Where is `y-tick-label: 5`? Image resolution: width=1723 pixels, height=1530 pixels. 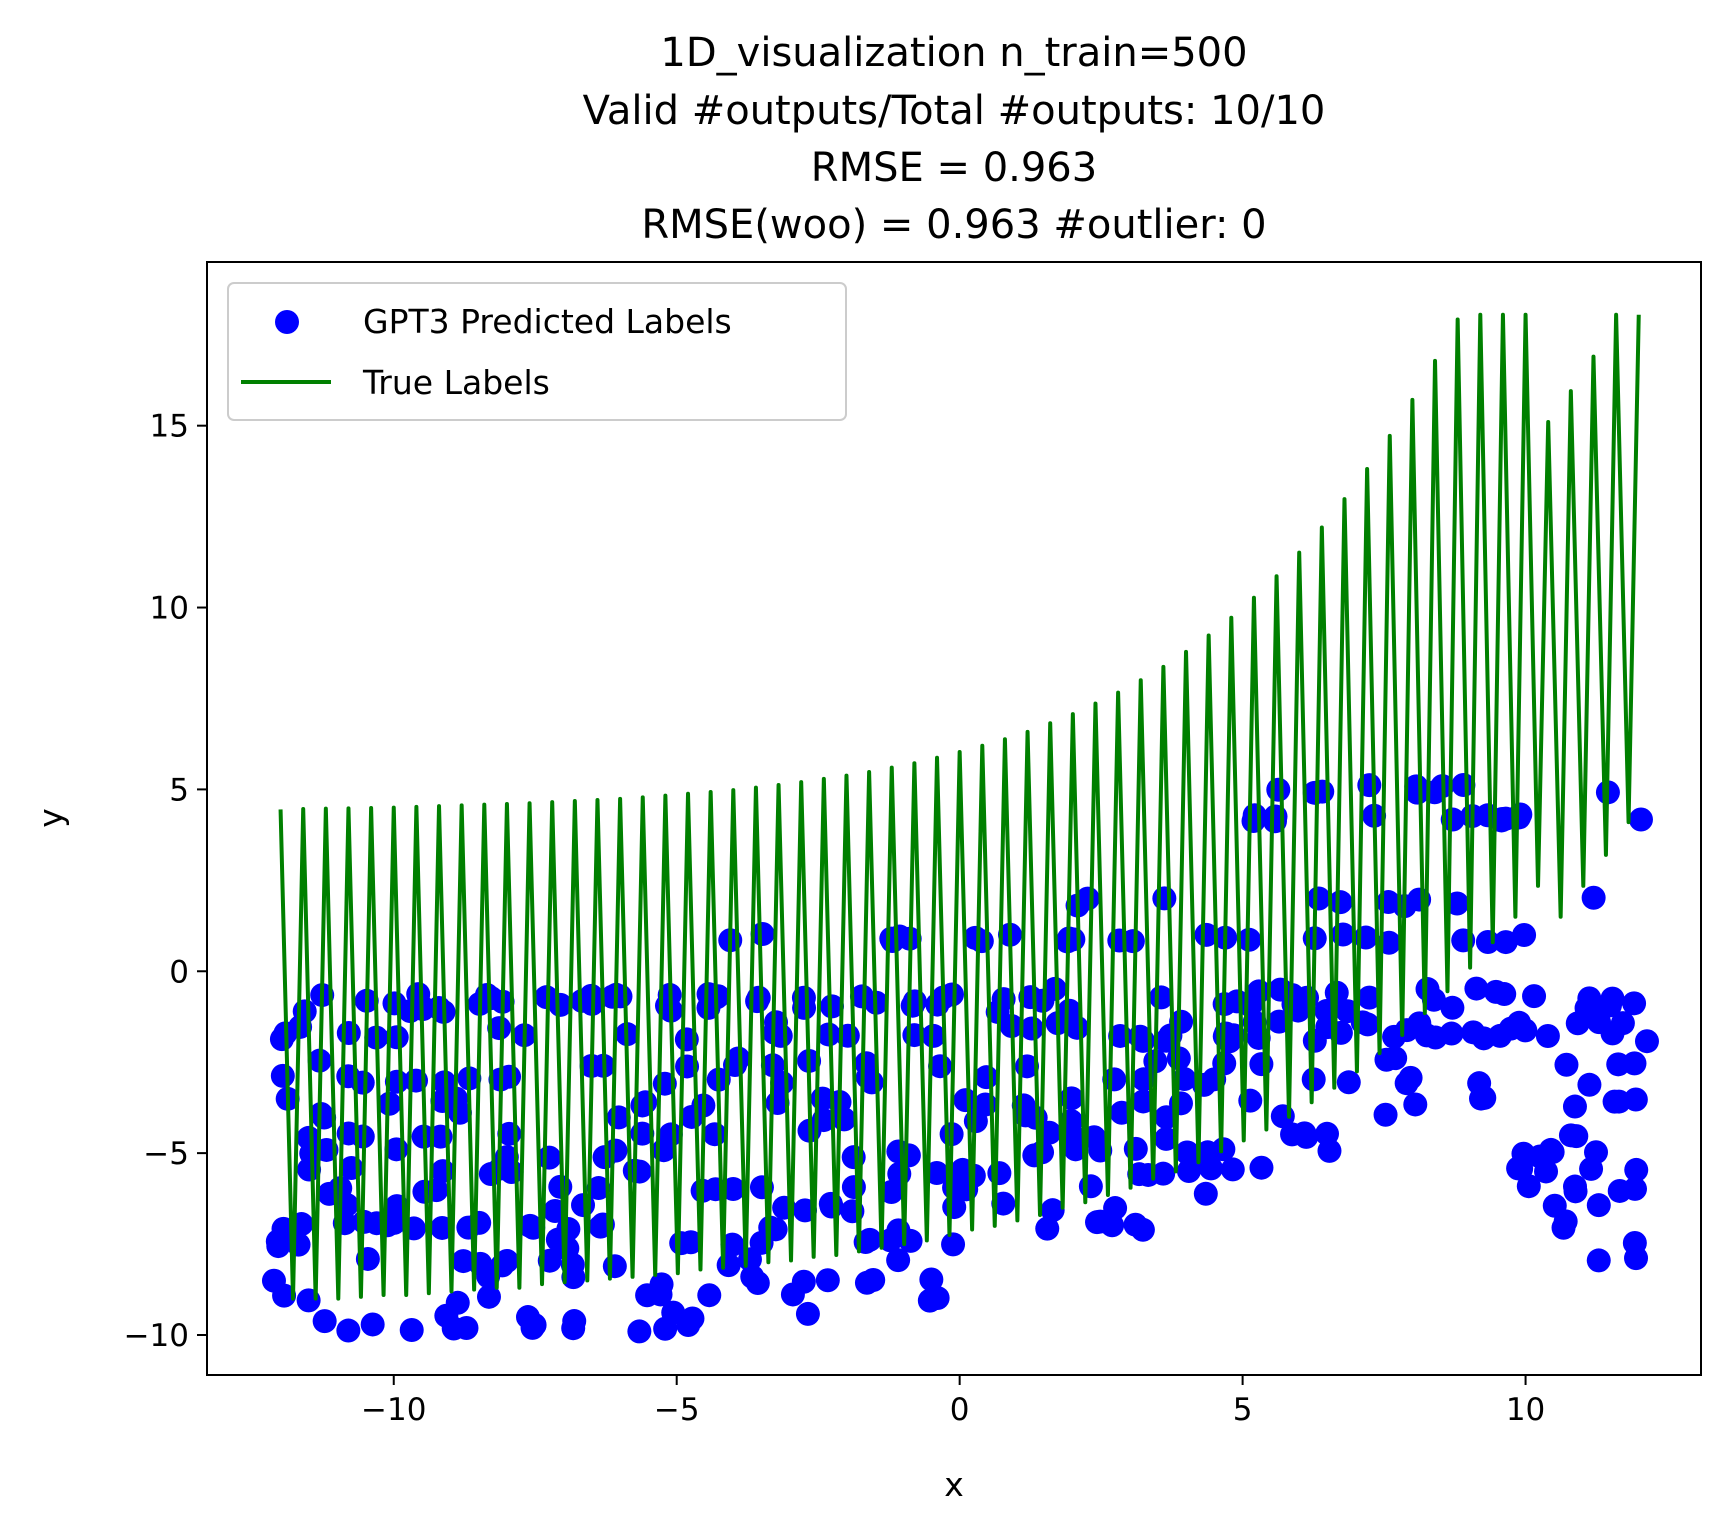 y-tick-label: 5 is located at coordinates (179, 790).